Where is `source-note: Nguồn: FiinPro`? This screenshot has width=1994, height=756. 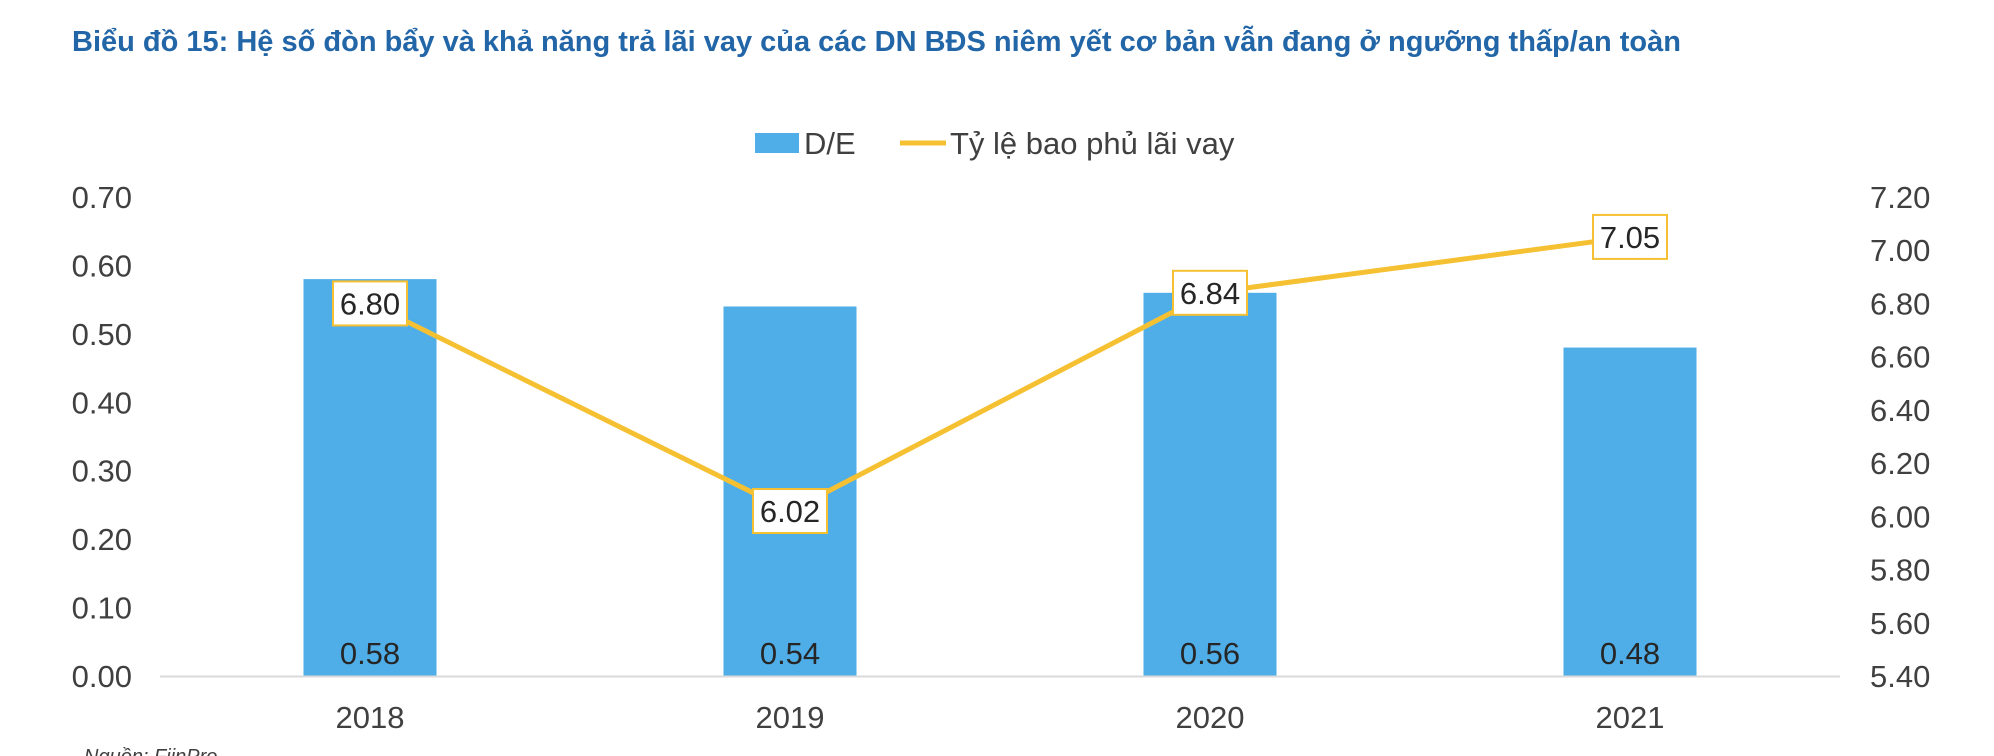 source-note: Nguồn: FiinPro is located at coordinates (150, 751).